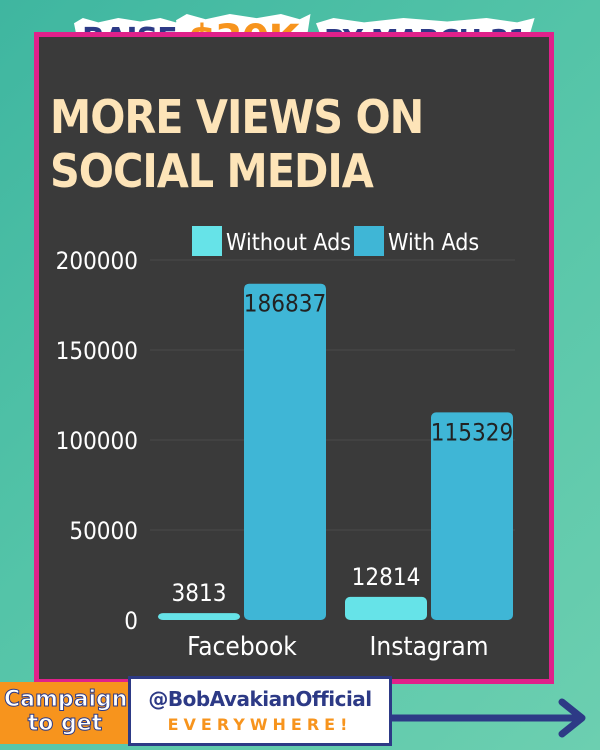 The height and width of the screenshot is (750, 600). I want to click on y-tick-label: 200000, so click(97, 261).